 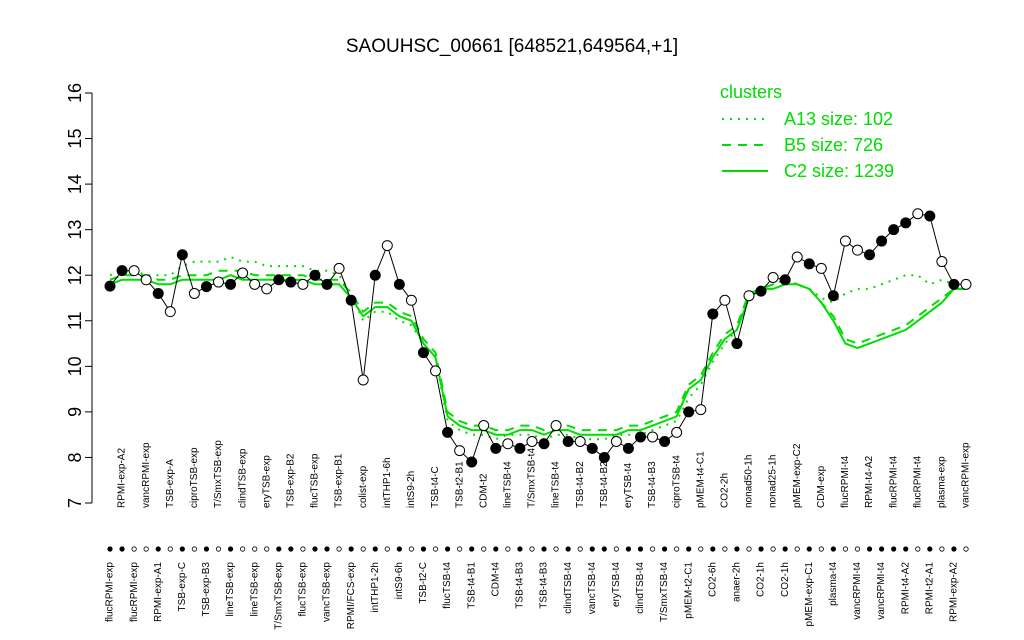 What do you see at coordinates (75, 457) in the screenshot?
I see `y-tick-label: 8` at bounding box center [75, 457].